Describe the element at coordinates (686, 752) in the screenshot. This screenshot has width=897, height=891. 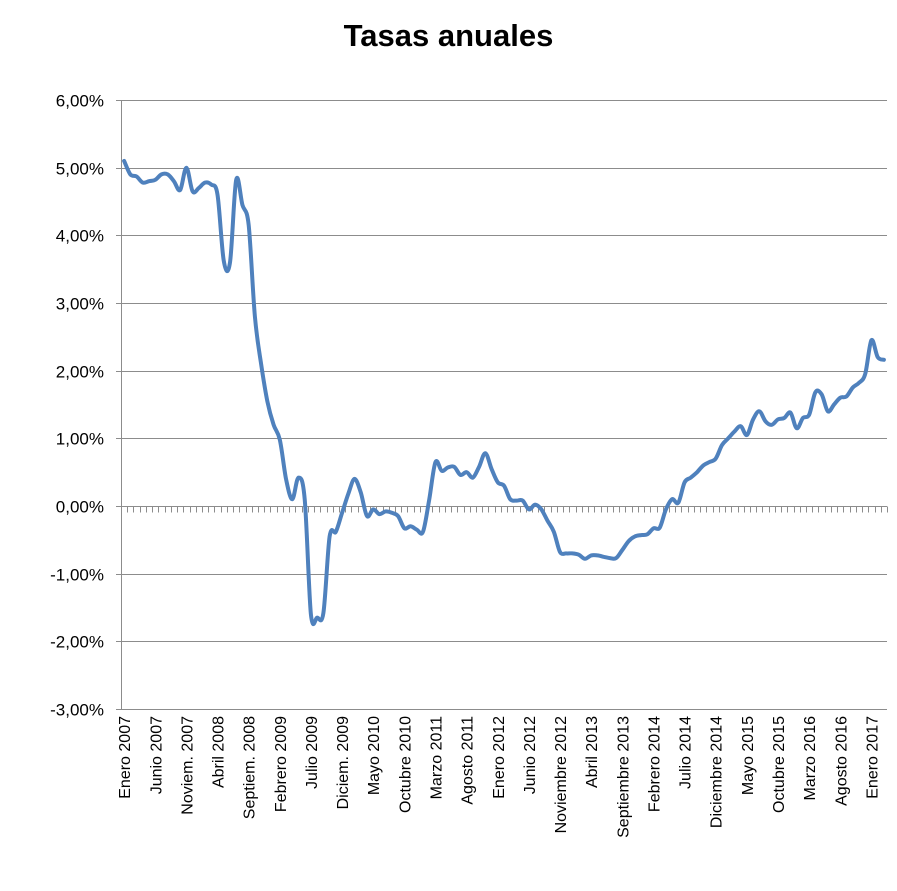
I see `x-tick-label: Julio 2014` at that location.